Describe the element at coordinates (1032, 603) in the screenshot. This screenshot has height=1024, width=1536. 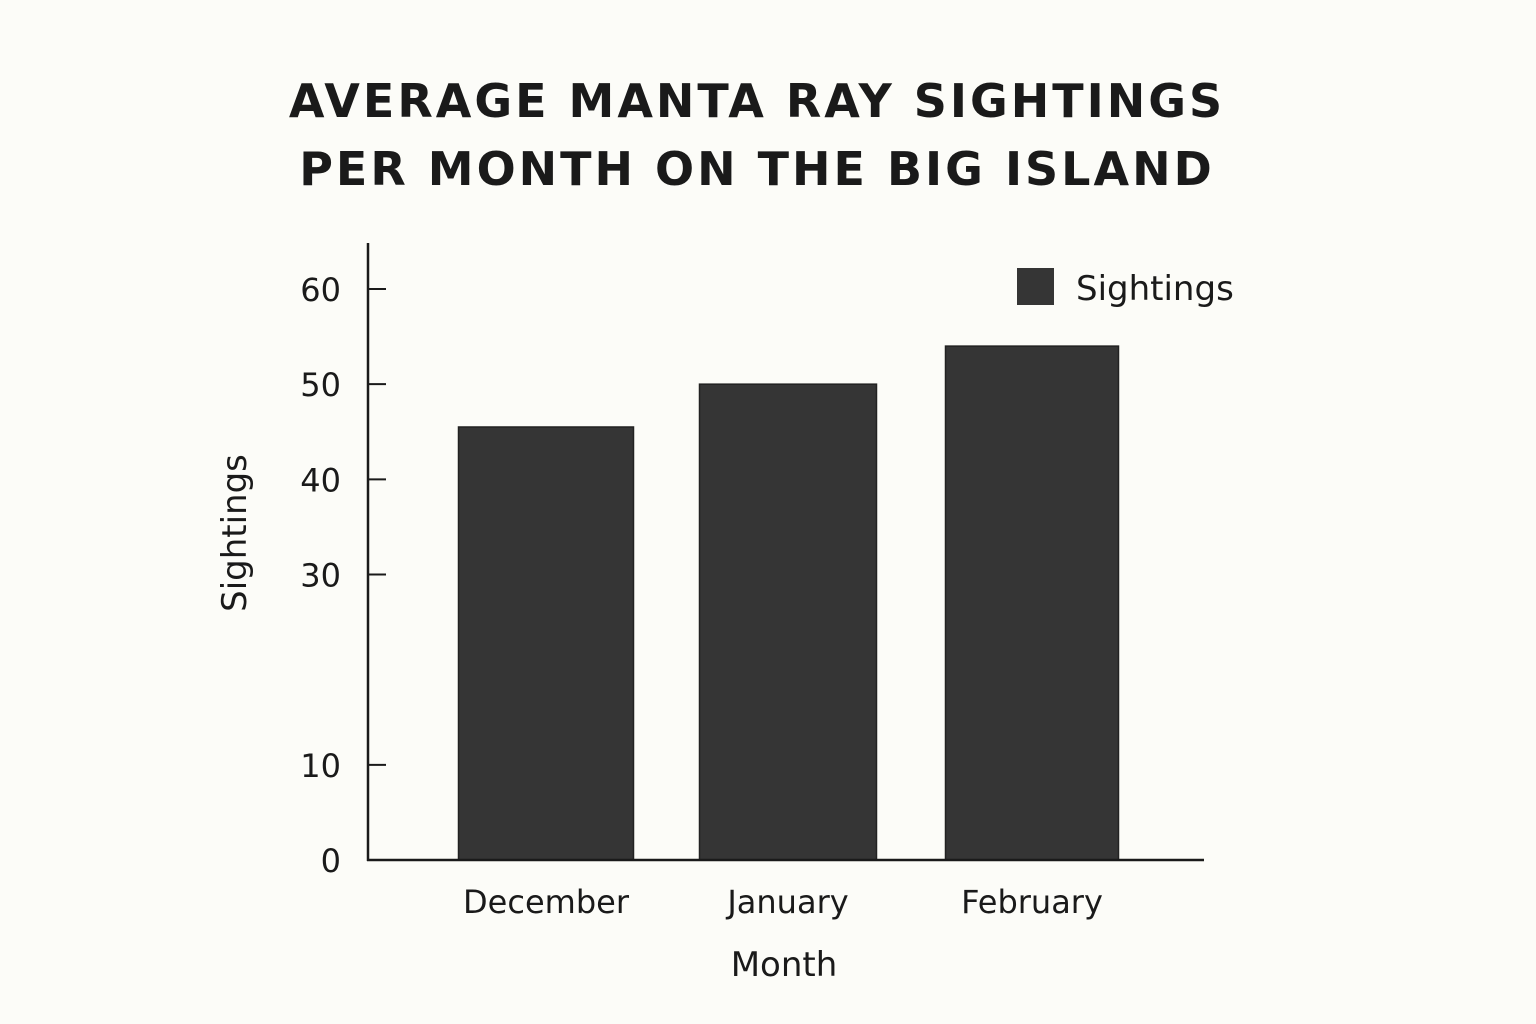
I see `bar-february` at that location.